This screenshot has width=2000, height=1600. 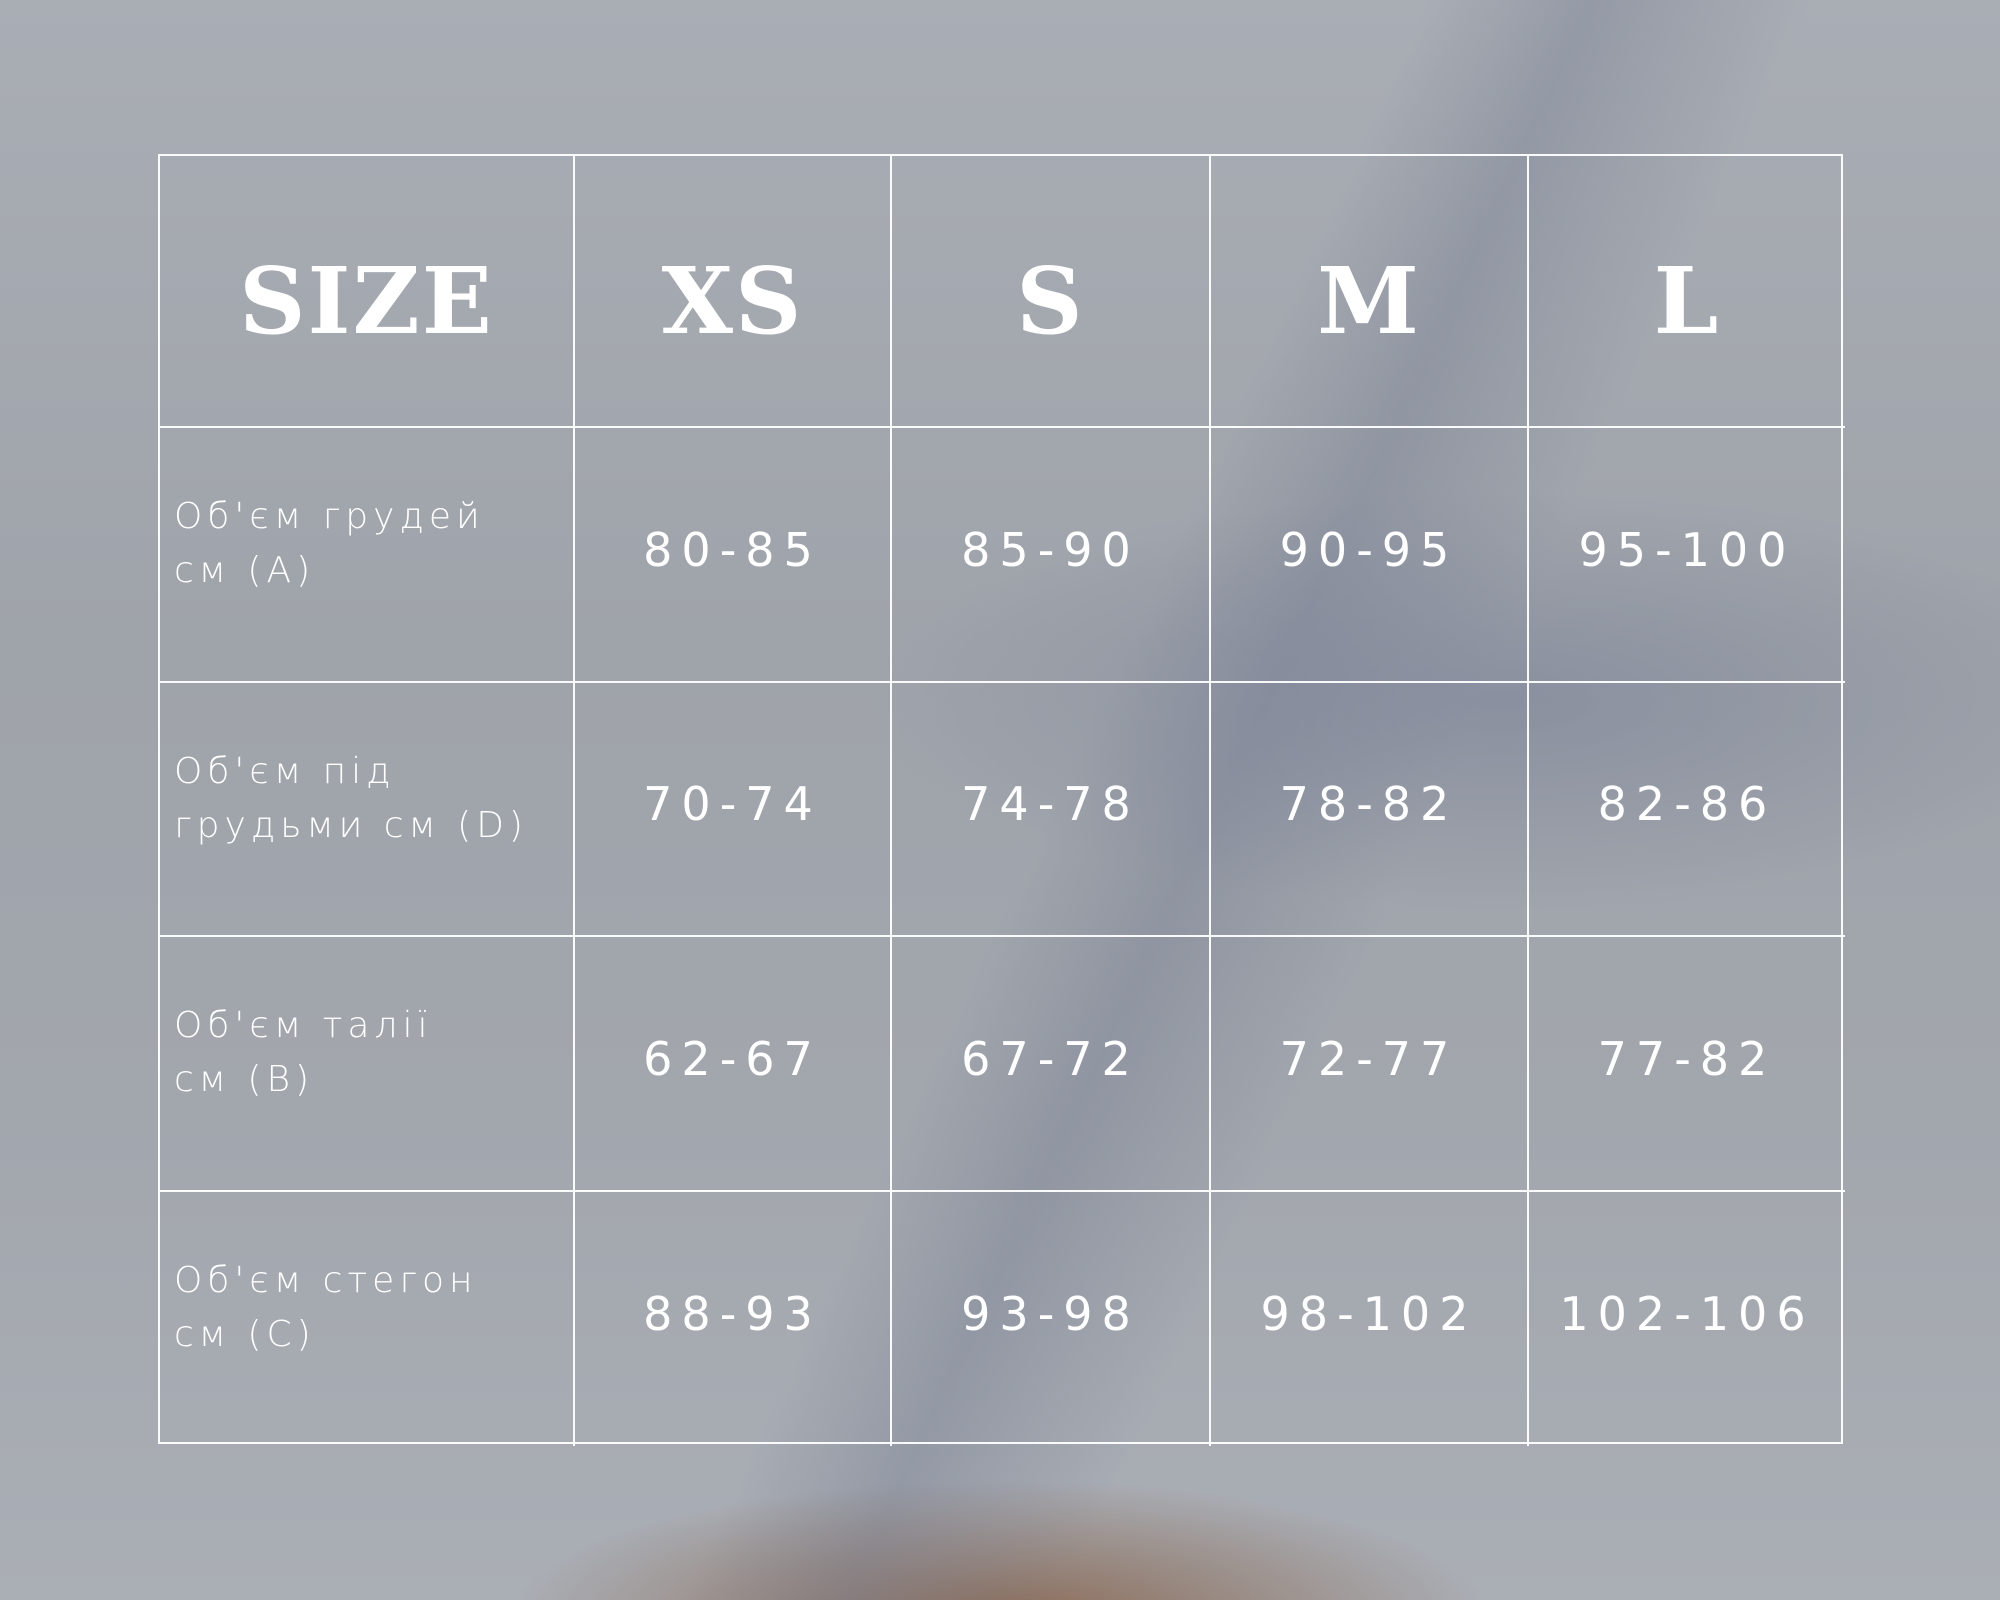 I want to click on measurement-value: 70-74, so click(x=733, y=810).